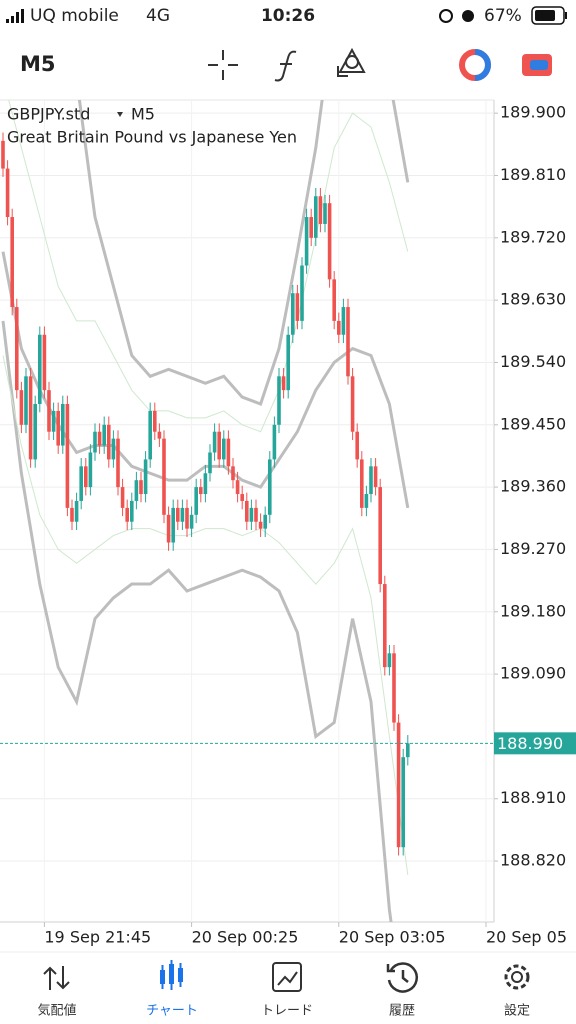 This screenshot has height=1024, width=576. I want to click on network: 4G, so click(158, 16).